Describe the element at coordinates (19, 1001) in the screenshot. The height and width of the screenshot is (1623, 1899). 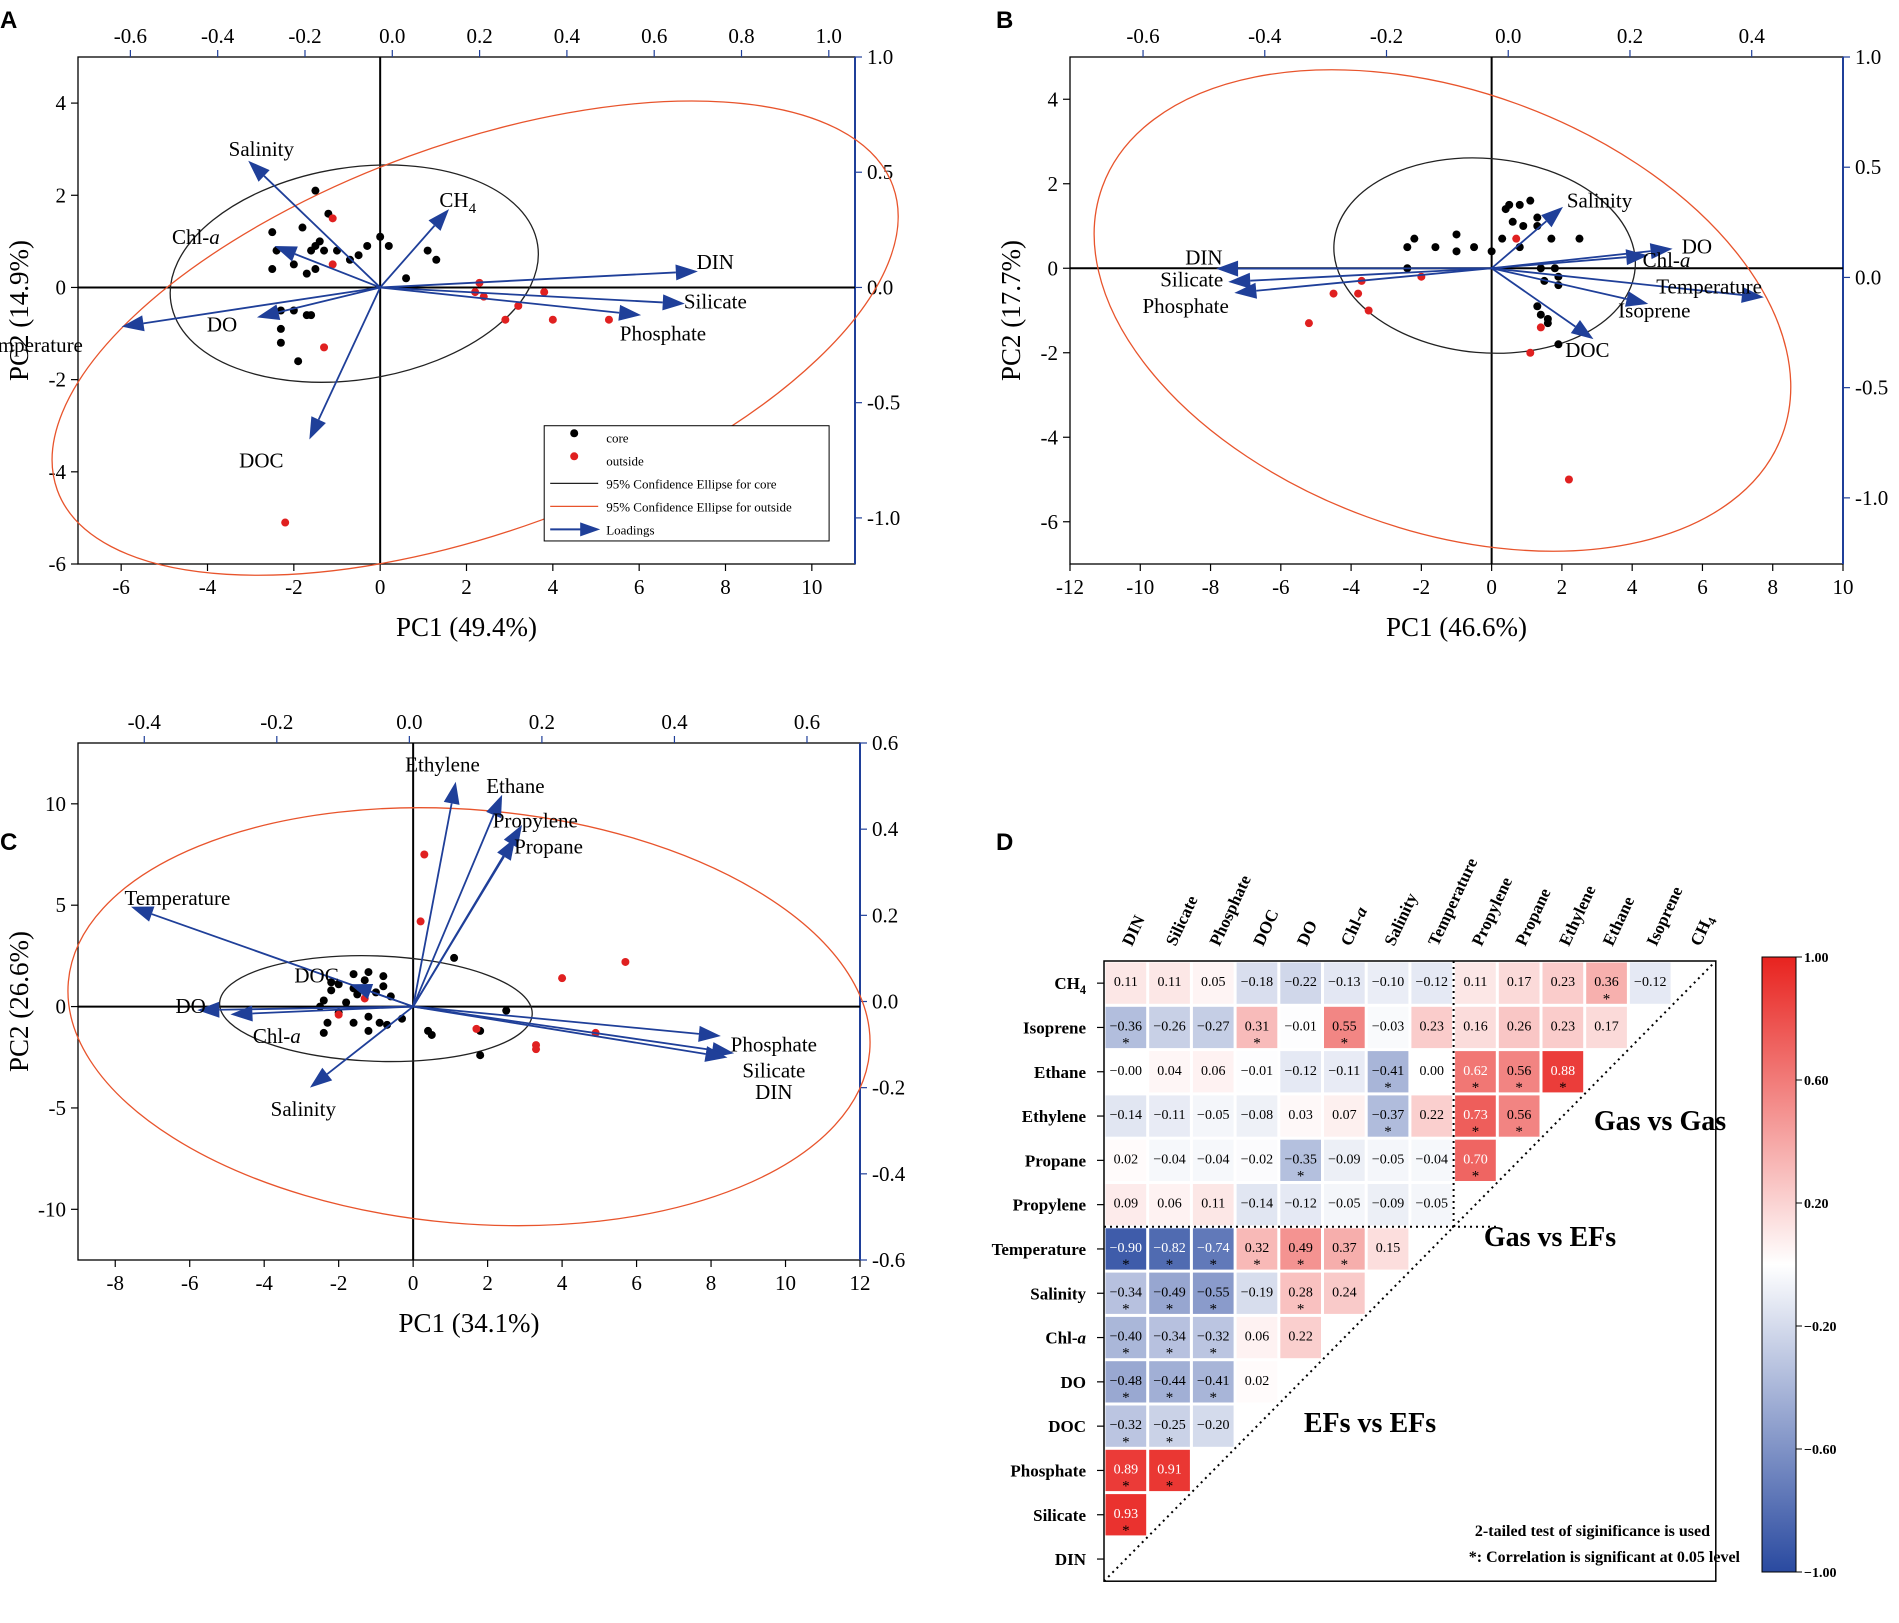
I see `c-ylabel: PC2 (26.6%)` at that location.